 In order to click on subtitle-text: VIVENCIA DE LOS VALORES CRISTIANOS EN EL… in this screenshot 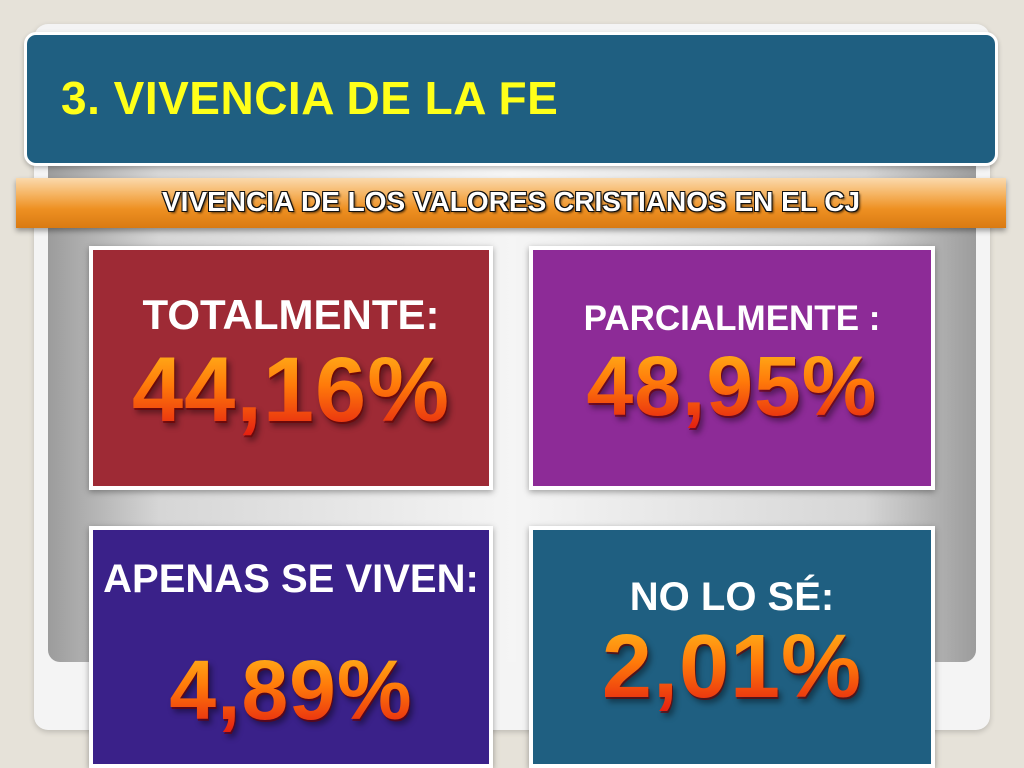, I will do `click(511, 201)`.